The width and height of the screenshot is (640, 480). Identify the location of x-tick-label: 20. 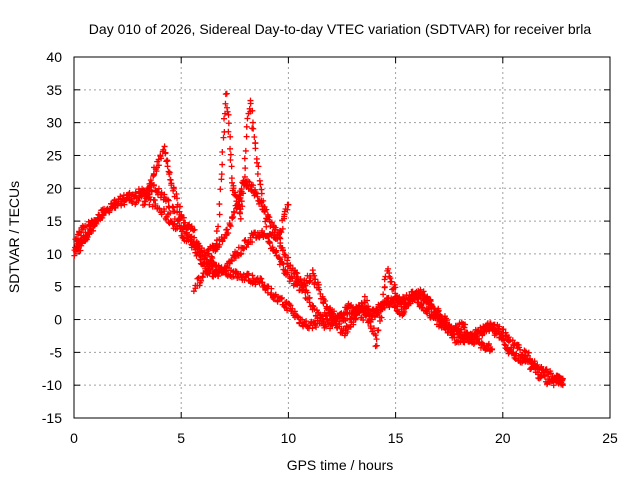
(503, 438).